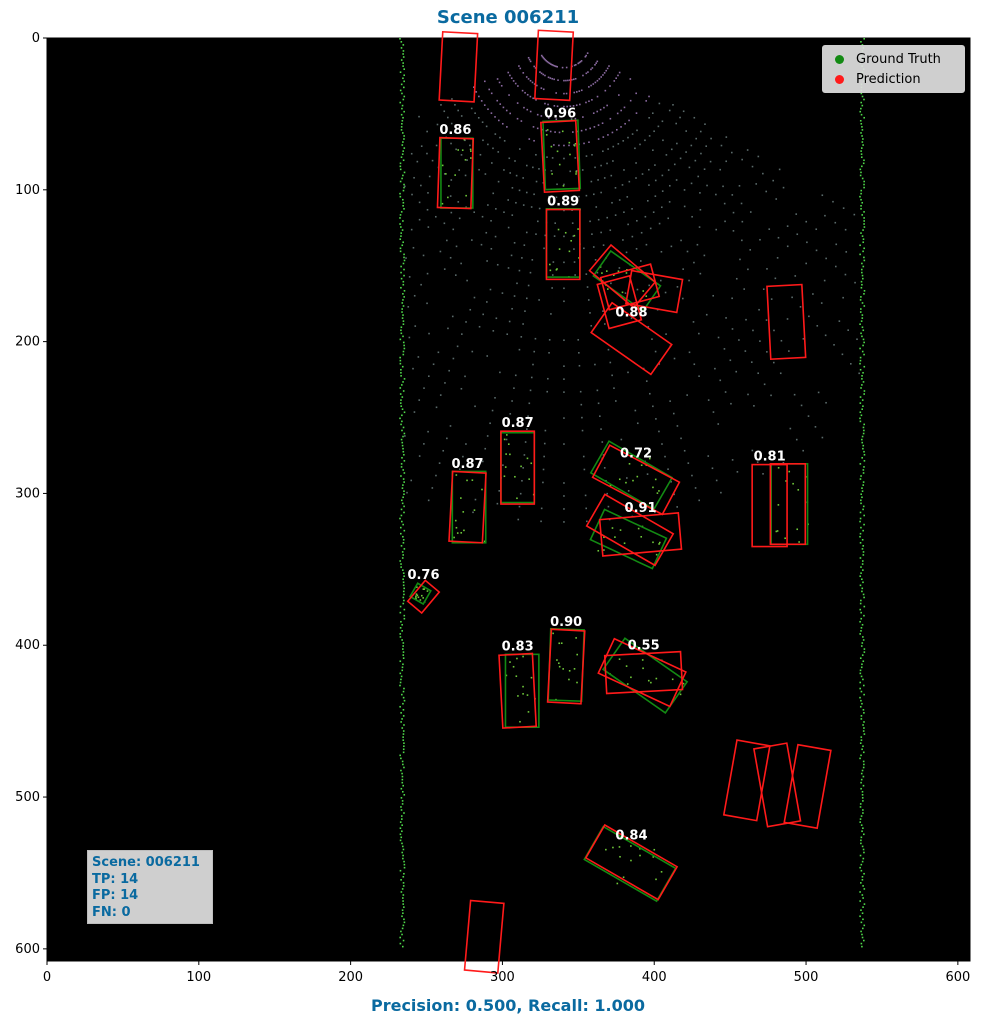  I want to click on ground-truth-box, so click(631, 475).